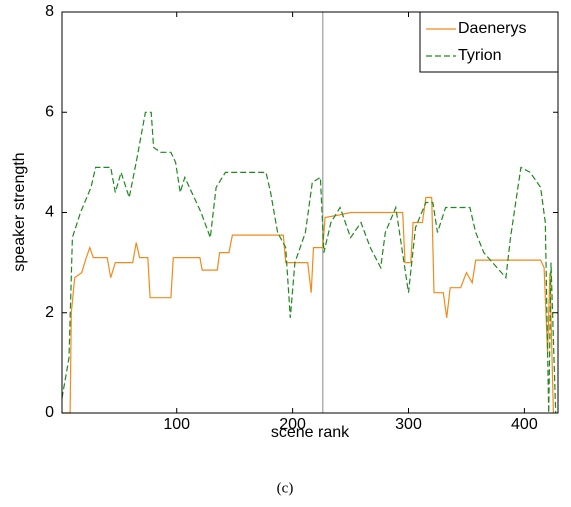 The width and height of the screenshot is (571, 507). What do you see at coordinates (480, 55) in the screenshot?
I see `legend-label: Tyrion` at bounding box center [480, 55].